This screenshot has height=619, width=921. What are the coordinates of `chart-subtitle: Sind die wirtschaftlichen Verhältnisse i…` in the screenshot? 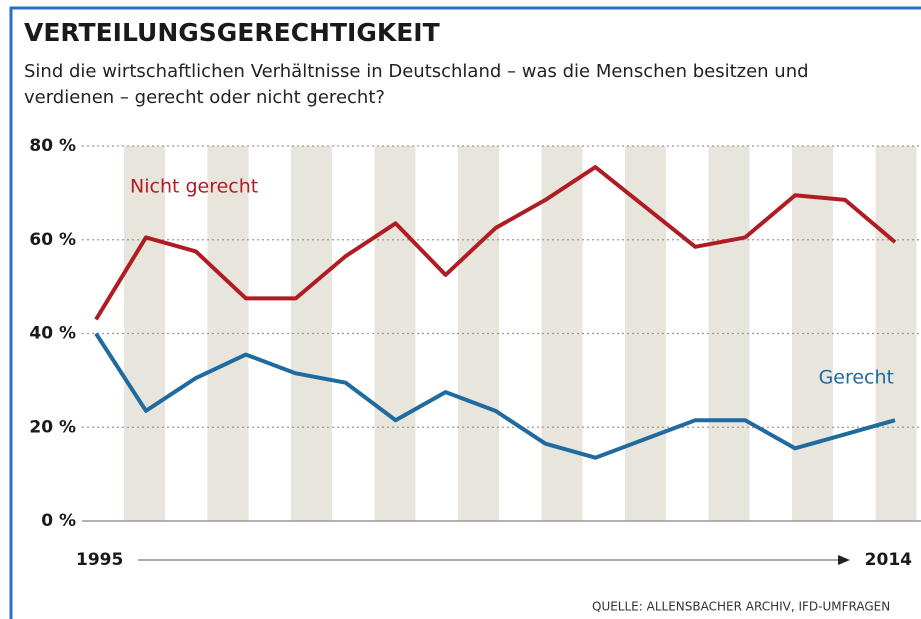 It's located at (416, 71).